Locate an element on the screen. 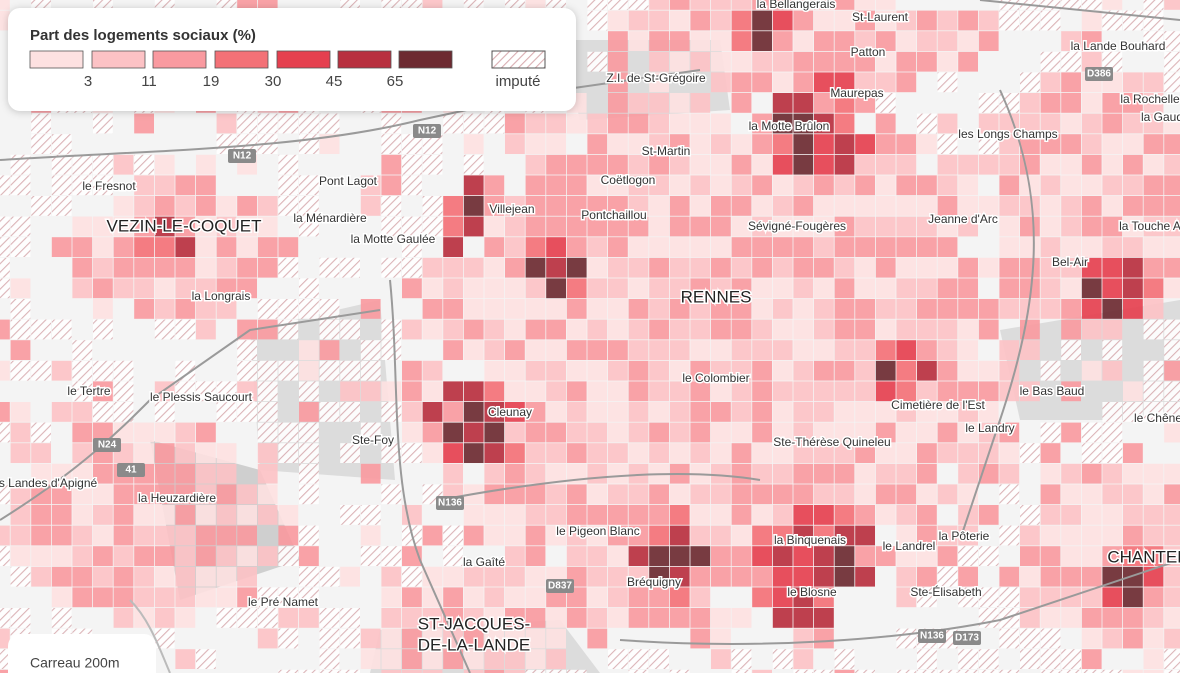 The width and height of the screenshot is (1180, 673). legend-swatch is located at coordinates (56, 59).